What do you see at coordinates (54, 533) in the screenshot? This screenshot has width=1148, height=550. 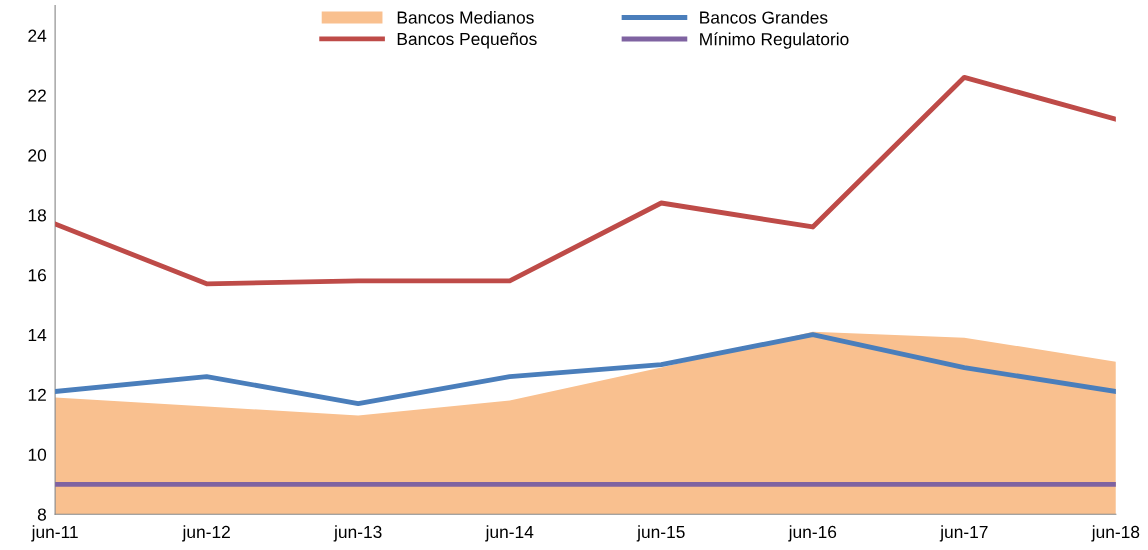 I see `x-tick-label: jun-11` at bounding box center [54, 533].